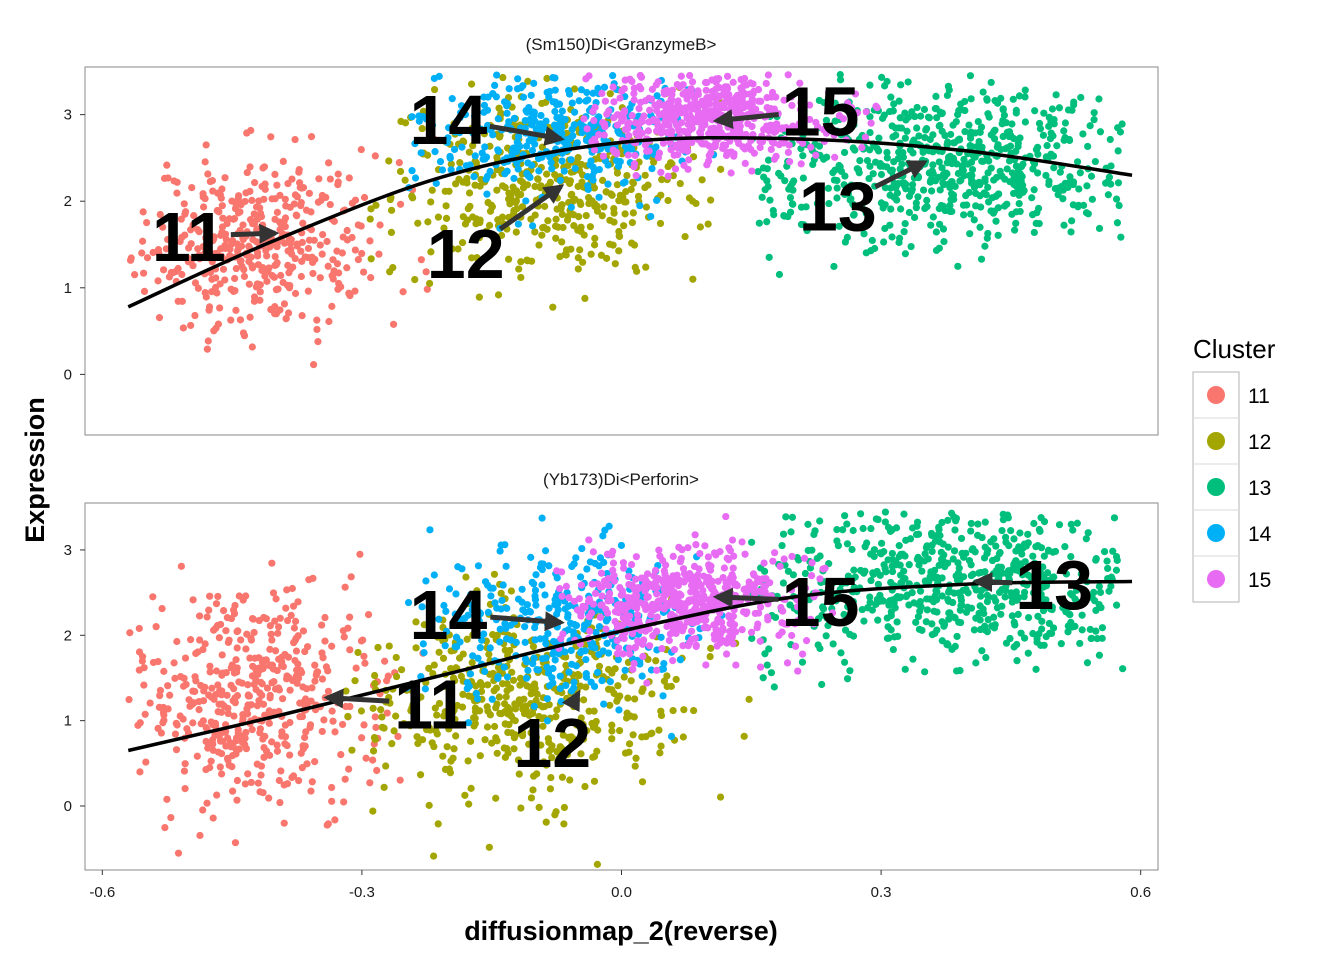 This screenshot has width=1344, height=960. Describe the element at coordinates (1140, 892) in the screenshot. I see `x-tick-label: 0.6` at that location.